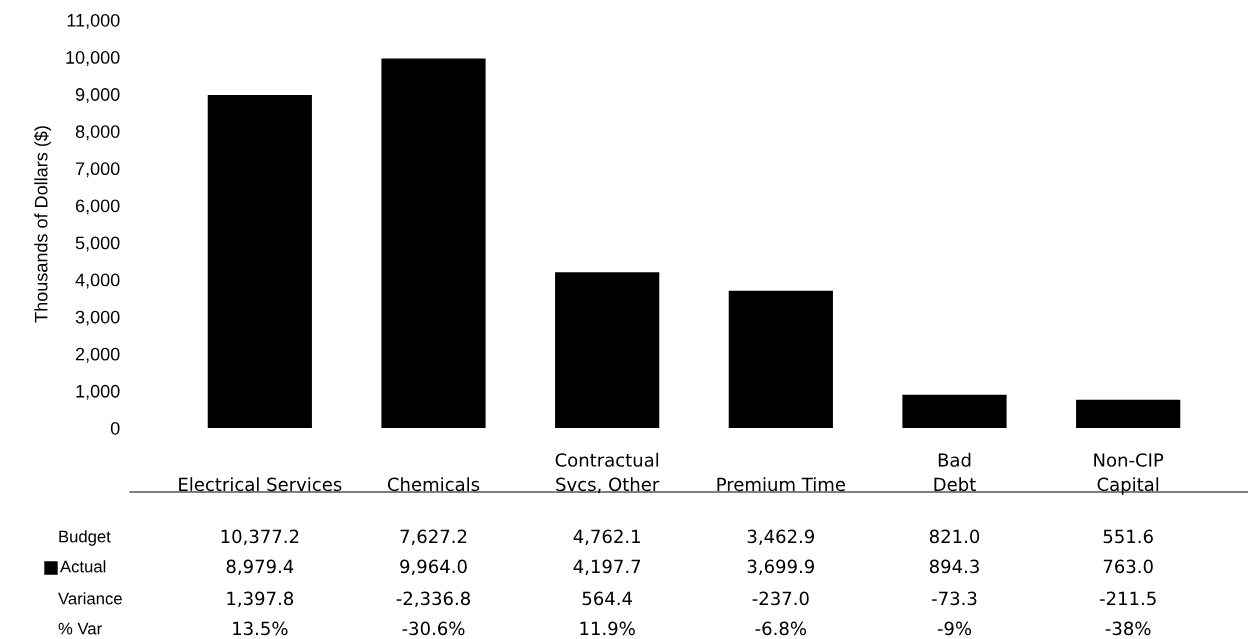 The width and height of the screenshot is (1248, 639). I want to click on text: Budget, so click(85, 538).